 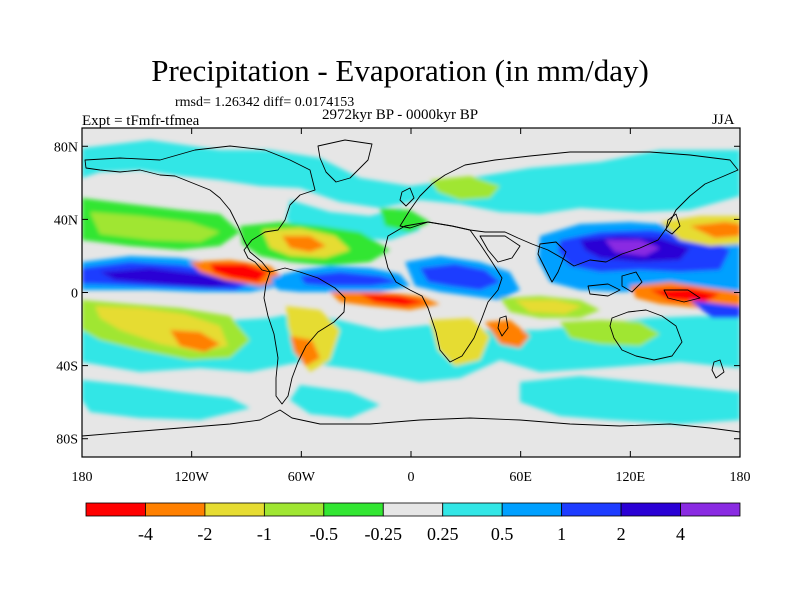 I want to click on lon-tick-label: 120W, so click(x=192, y=477).